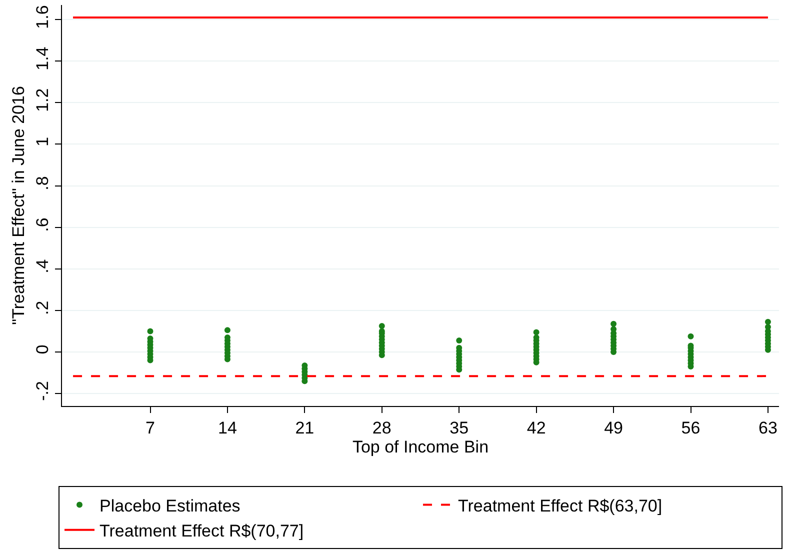 The width and height of the screenshot is (787, 554). I want to click on x-tick-label: 42, so click(536, 428).